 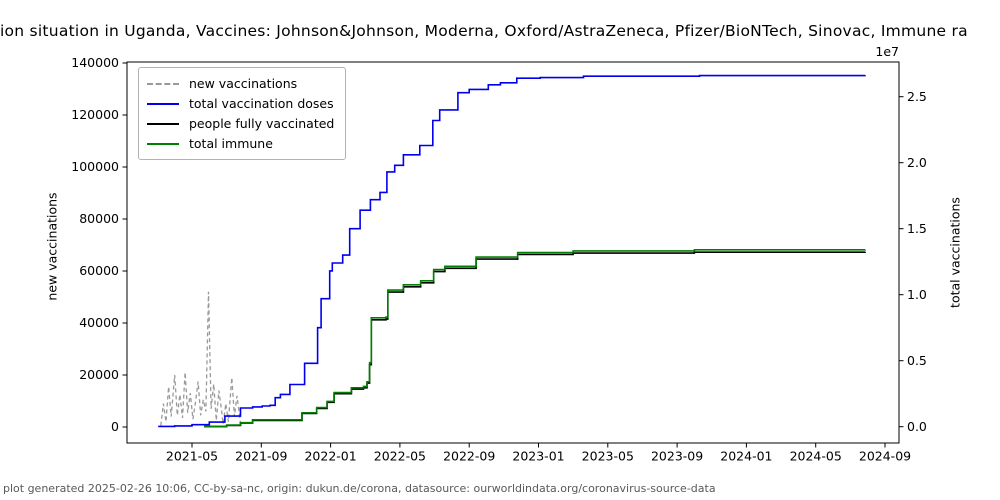 I want to click on legend-item: new vaccinations, so click(x=242, y=84).